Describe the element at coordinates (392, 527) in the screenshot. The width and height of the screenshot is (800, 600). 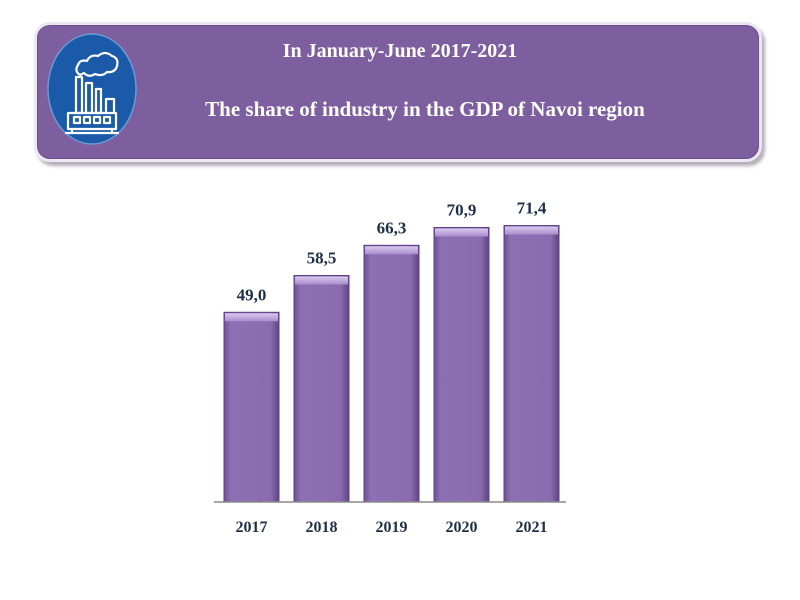
I see `category-label-2019: 2019` at that location.